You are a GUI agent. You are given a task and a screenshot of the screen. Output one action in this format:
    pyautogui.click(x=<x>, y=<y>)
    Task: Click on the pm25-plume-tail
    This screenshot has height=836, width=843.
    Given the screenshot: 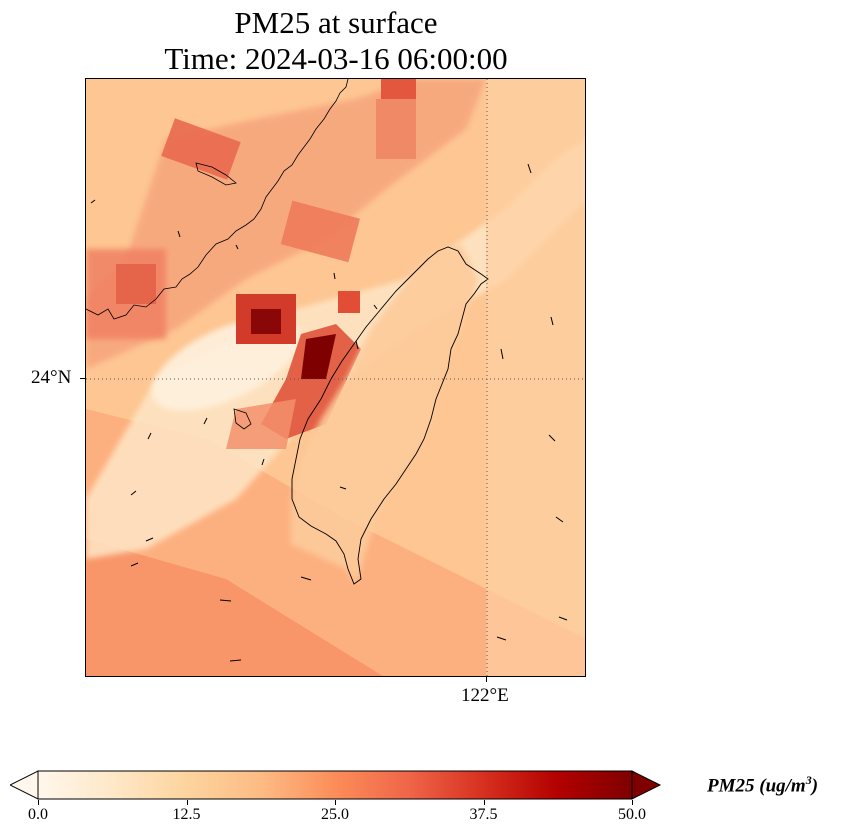 What is the action you would take?
    pyautogui.click(x=261, y=424)
    